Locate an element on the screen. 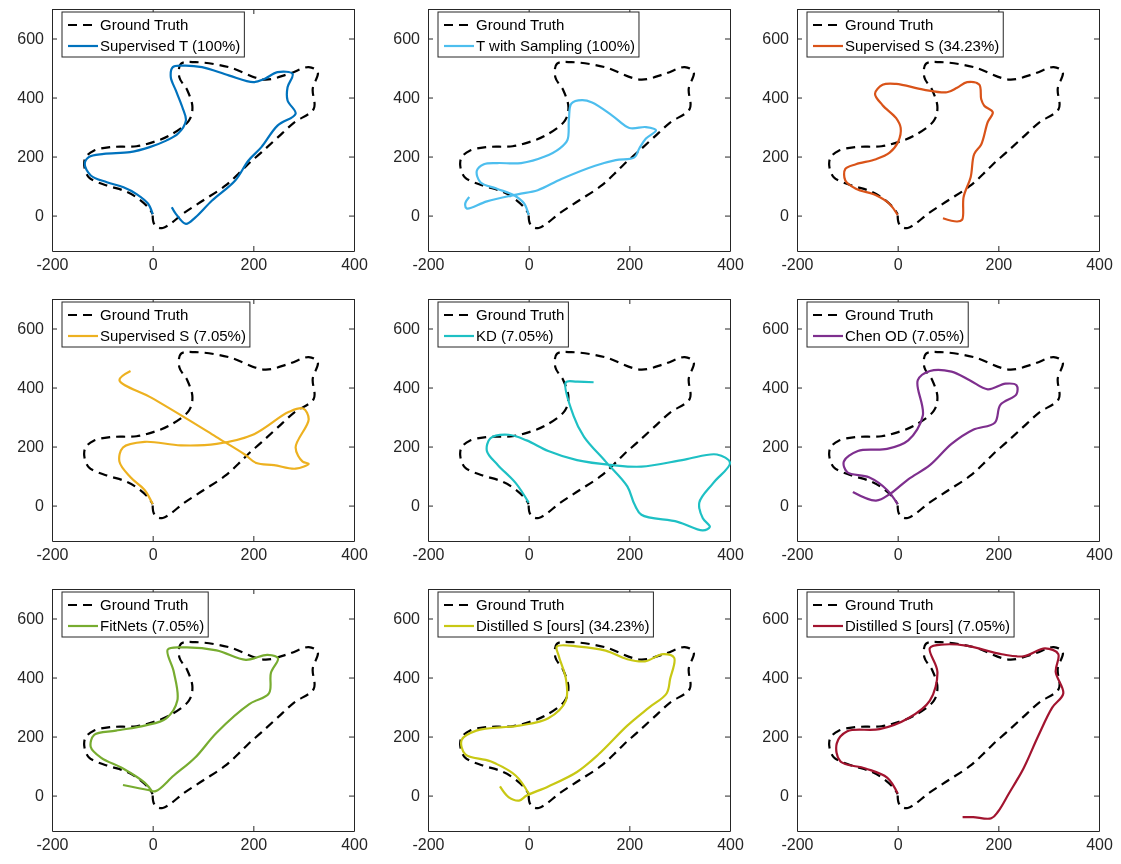 The width and height of the screenshot is (1121, 864). legend-label: Distilled S [ours] (7.05%) is located at coordinates (928, 625).